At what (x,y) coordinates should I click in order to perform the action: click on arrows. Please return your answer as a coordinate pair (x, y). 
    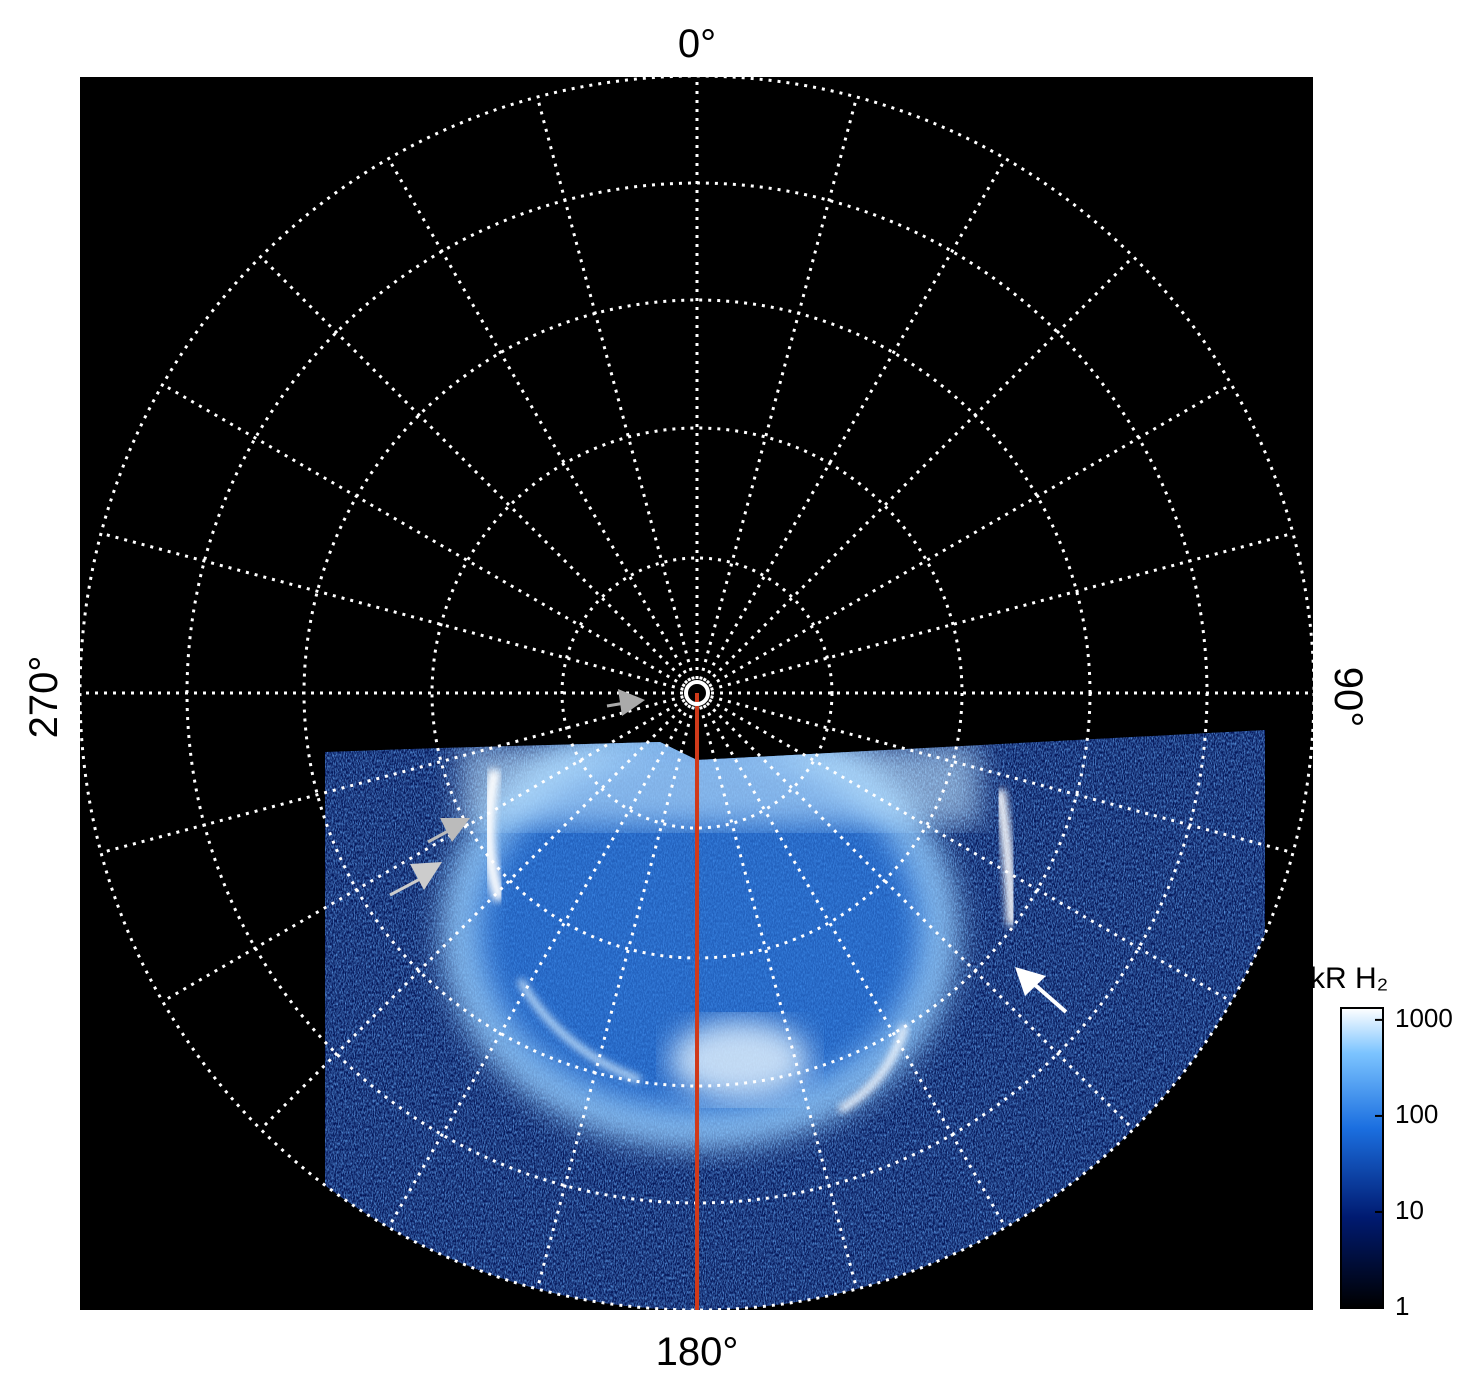
    Looking at the image, I should click on (728, 851).